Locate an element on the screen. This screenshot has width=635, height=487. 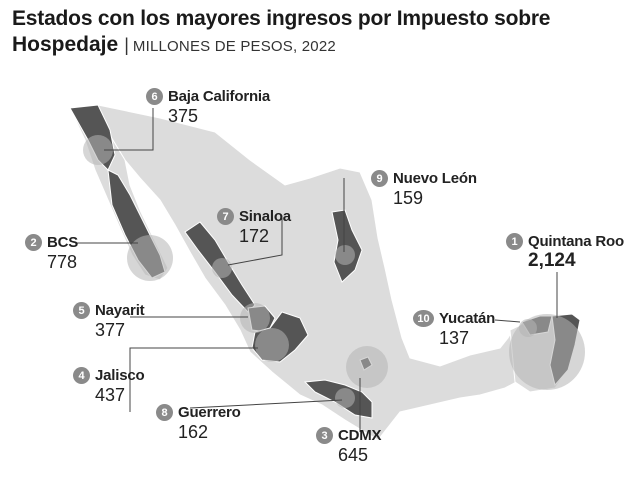
map-subtitle: MILLONES DE PESOS, 2022 is located at coordinates (234, 46).